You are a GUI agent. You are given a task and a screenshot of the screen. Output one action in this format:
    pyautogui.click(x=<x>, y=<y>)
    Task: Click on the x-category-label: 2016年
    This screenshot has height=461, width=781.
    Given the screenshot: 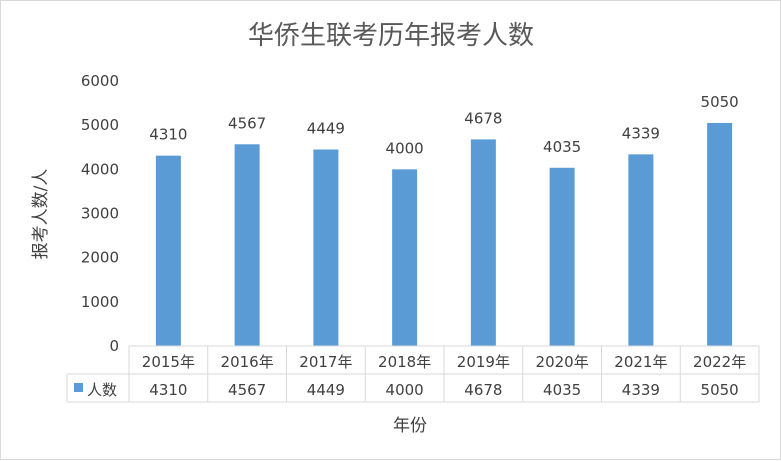 What is the action you would take?
    pyautogui.click(x=247, y=362)
    